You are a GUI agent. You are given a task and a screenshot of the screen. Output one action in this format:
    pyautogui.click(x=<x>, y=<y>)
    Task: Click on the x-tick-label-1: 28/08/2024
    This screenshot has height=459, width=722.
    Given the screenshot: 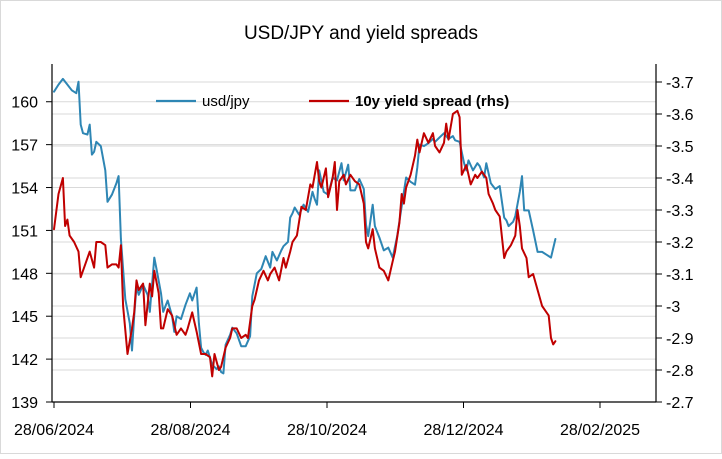 What is the action you would take?
    pyautogui.click(x=190, y=430)
    